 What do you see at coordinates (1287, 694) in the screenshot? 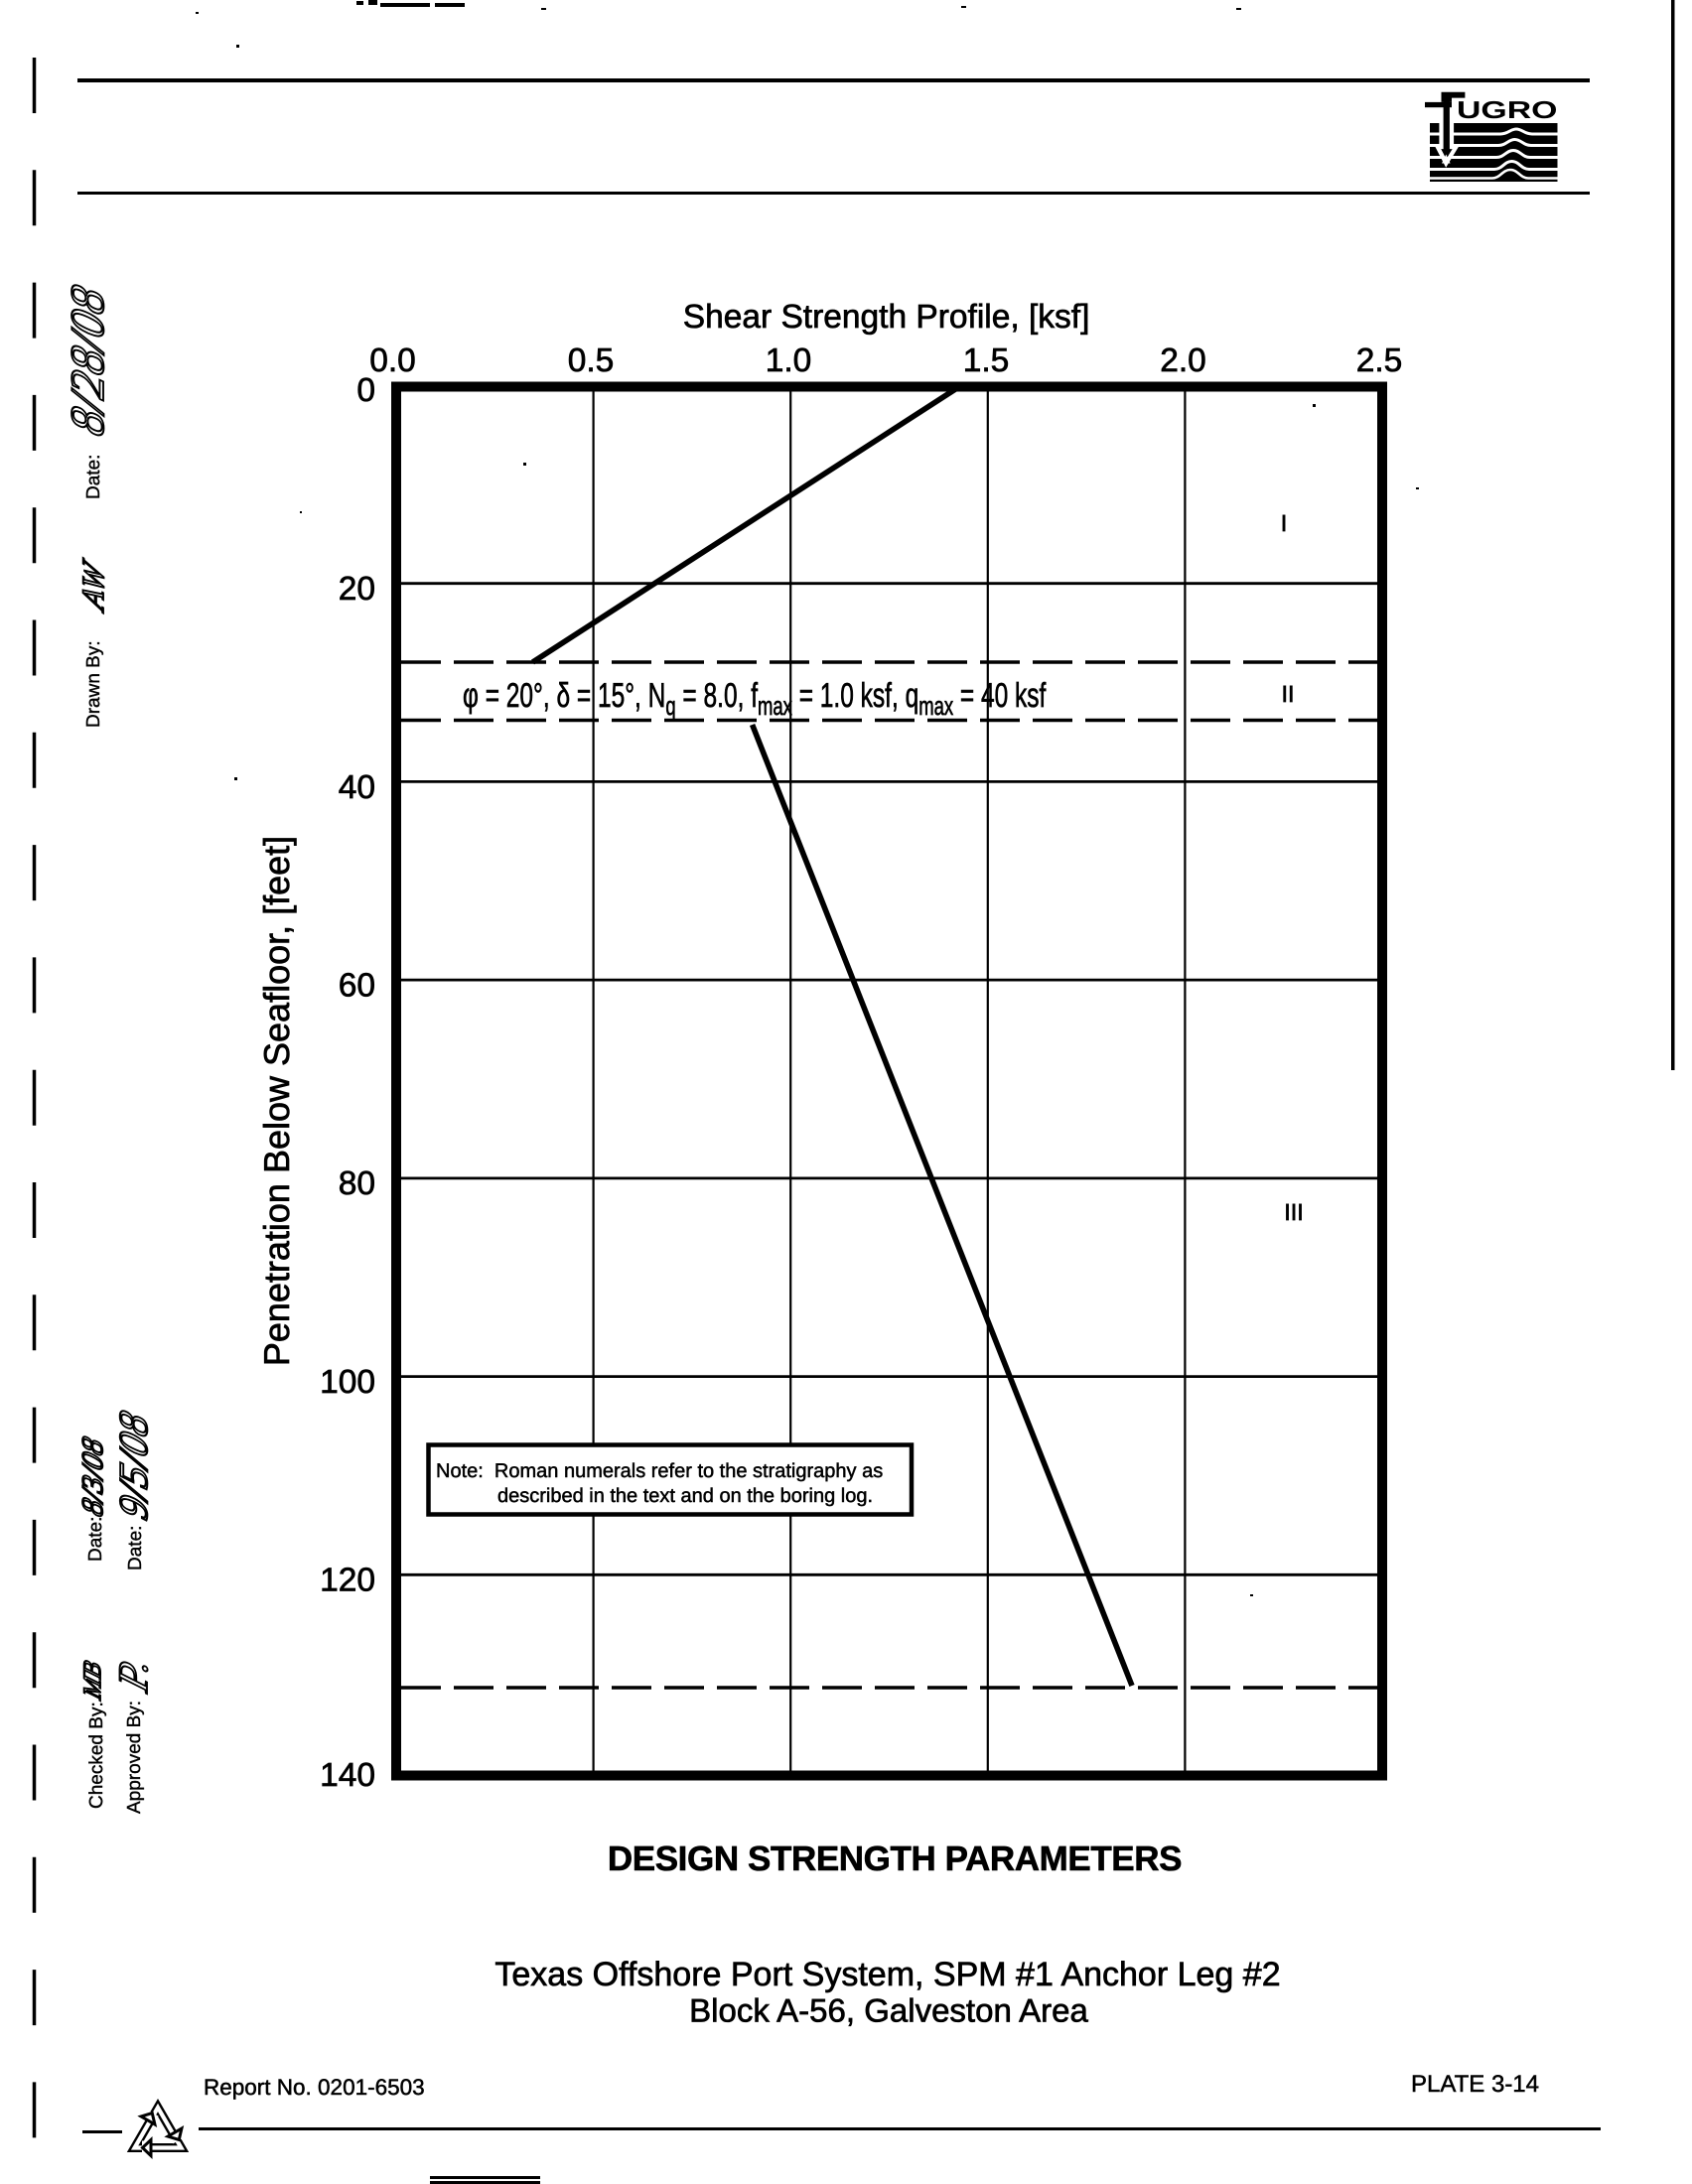
I see `svg-text: II` at bounding box center [1287, 694].